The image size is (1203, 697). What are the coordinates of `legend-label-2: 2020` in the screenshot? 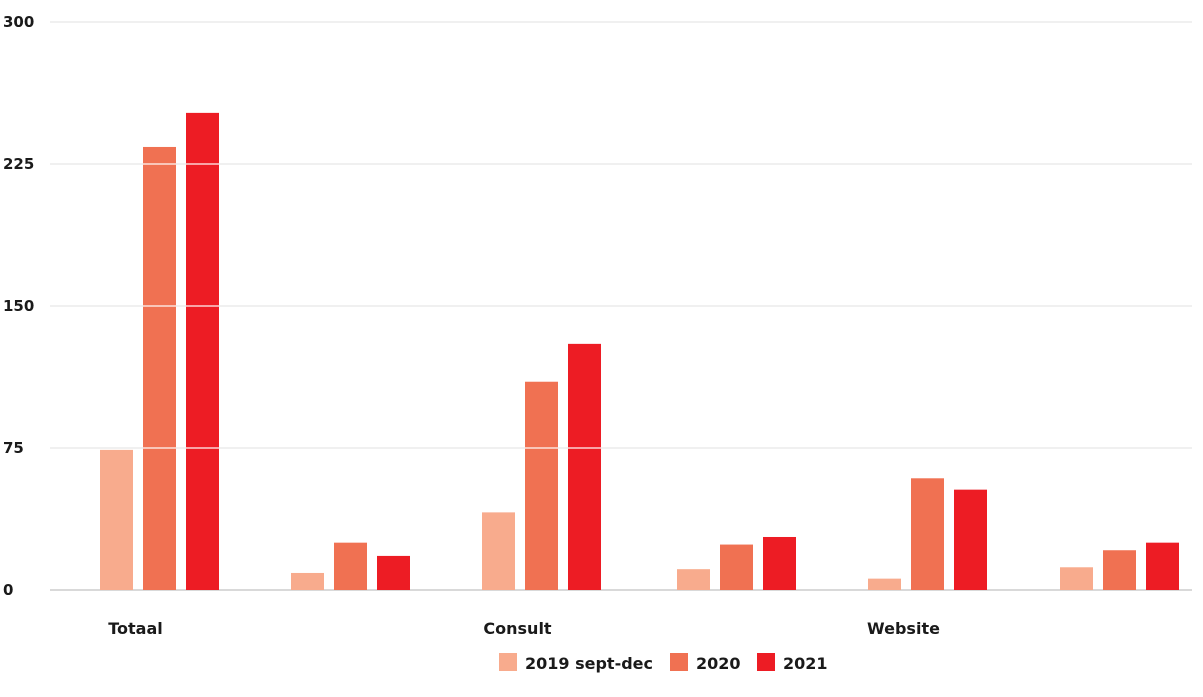 It's located at (718, 663).